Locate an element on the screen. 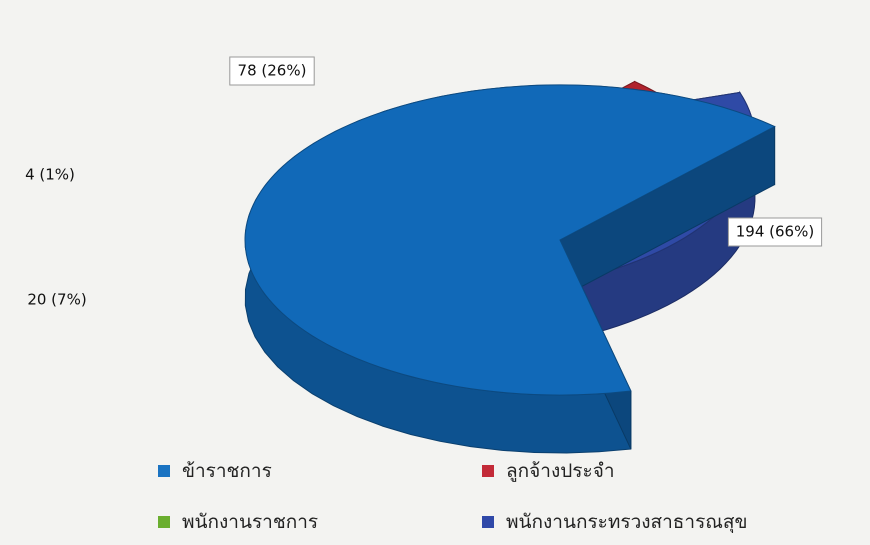 The image size is (870, 545). svg-text: 194 (66%) is located at coordinates (775, 232).